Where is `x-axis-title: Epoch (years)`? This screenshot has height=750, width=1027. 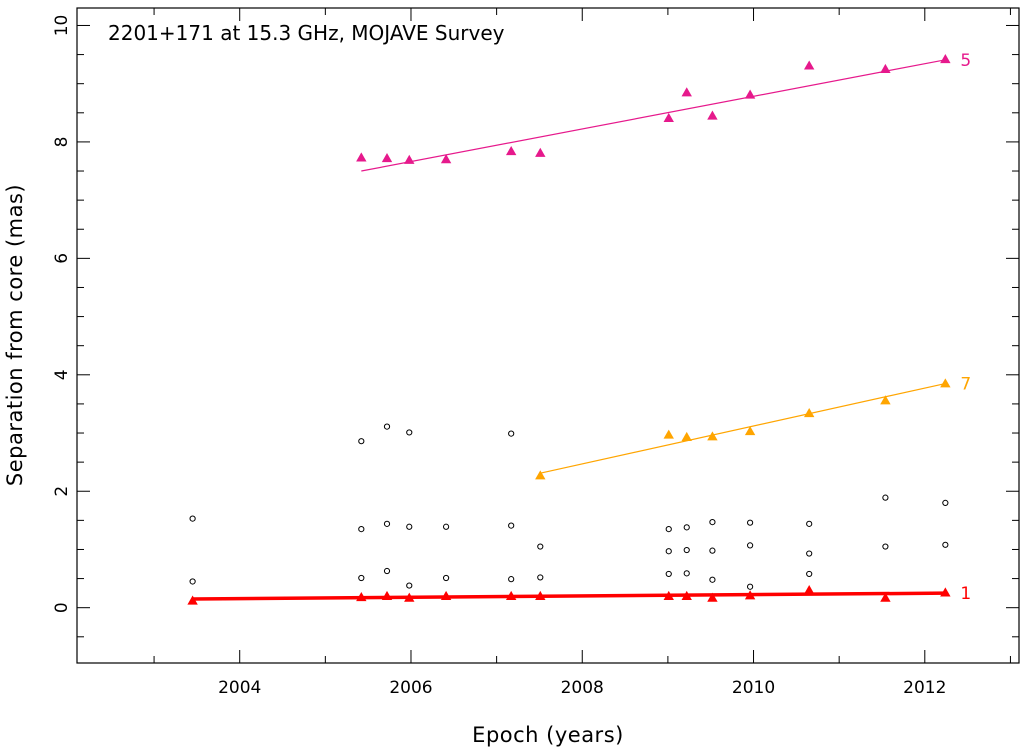
x-axis-title: Epoch (years) is located at coordinates (548, 735).